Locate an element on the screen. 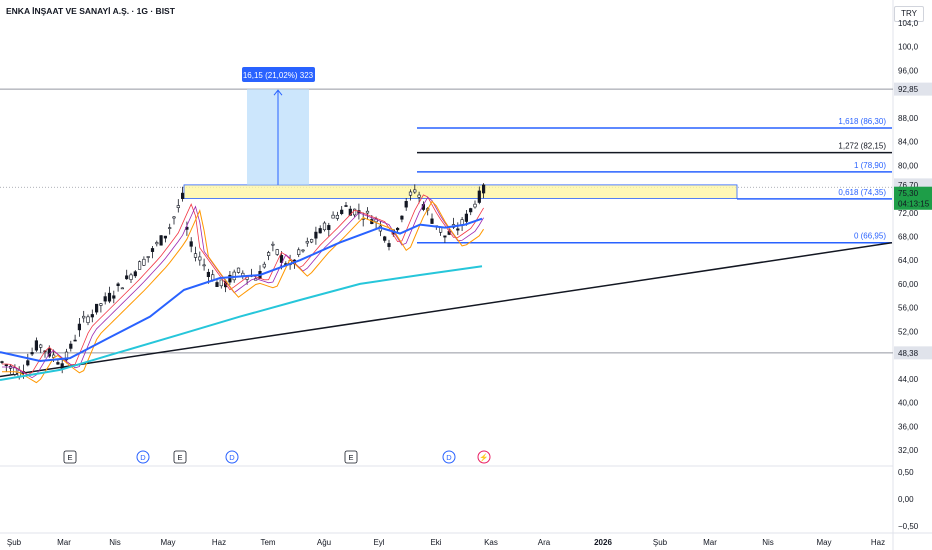 The height and width of the screenshot is (550, 932). y-tick-label: 84,00 is located at coordinates (908, 142).